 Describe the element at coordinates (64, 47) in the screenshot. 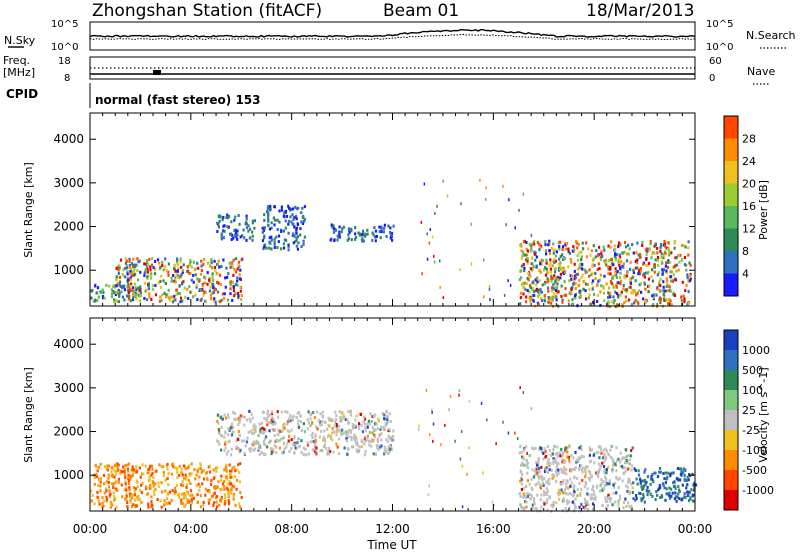

I see `nsky-tick-low: 10^0` at that location.